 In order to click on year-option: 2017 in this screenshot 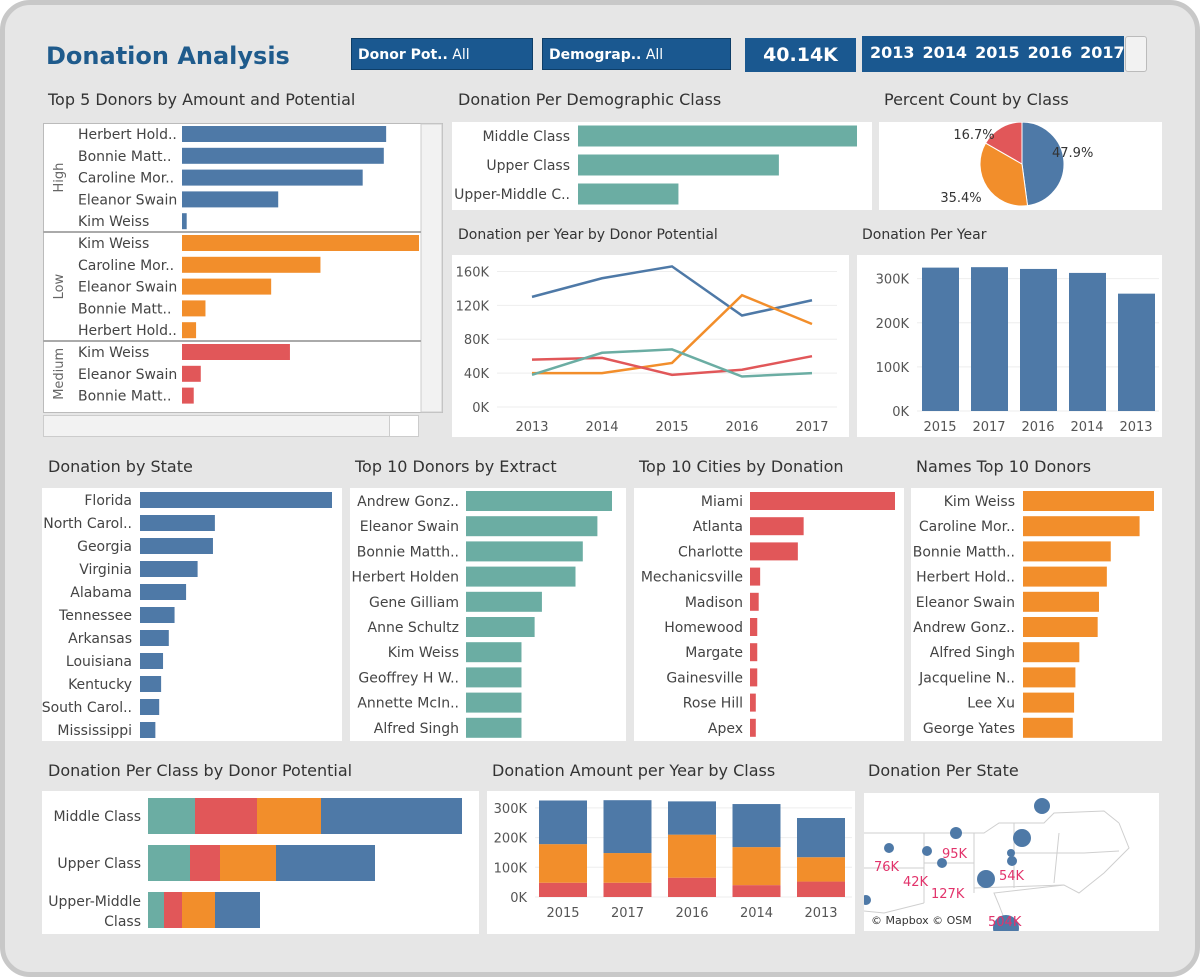, I will do `click(1102, 52)`.